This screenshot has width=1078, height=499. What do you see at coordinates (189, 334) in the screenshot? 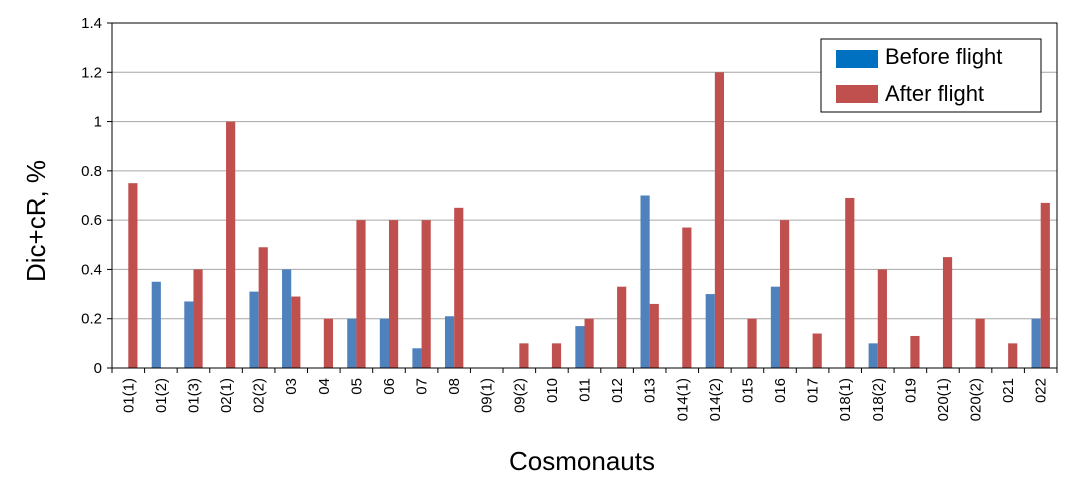
I see `bar-before-01(3)` at bounding box center [189, 334].